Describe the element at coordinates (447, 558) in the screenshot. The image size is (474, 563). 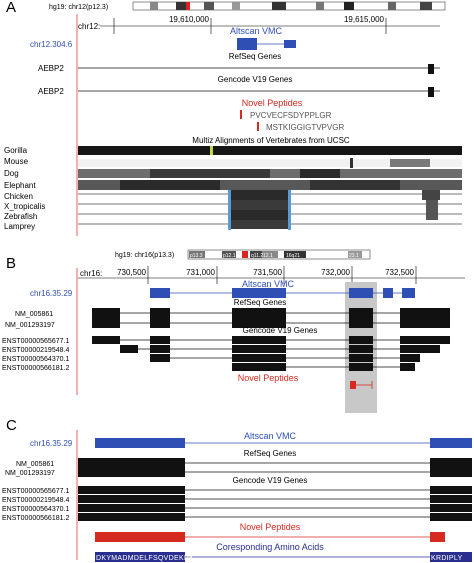
I see `panel-c-amino-right: KRDIPLY` at that location.